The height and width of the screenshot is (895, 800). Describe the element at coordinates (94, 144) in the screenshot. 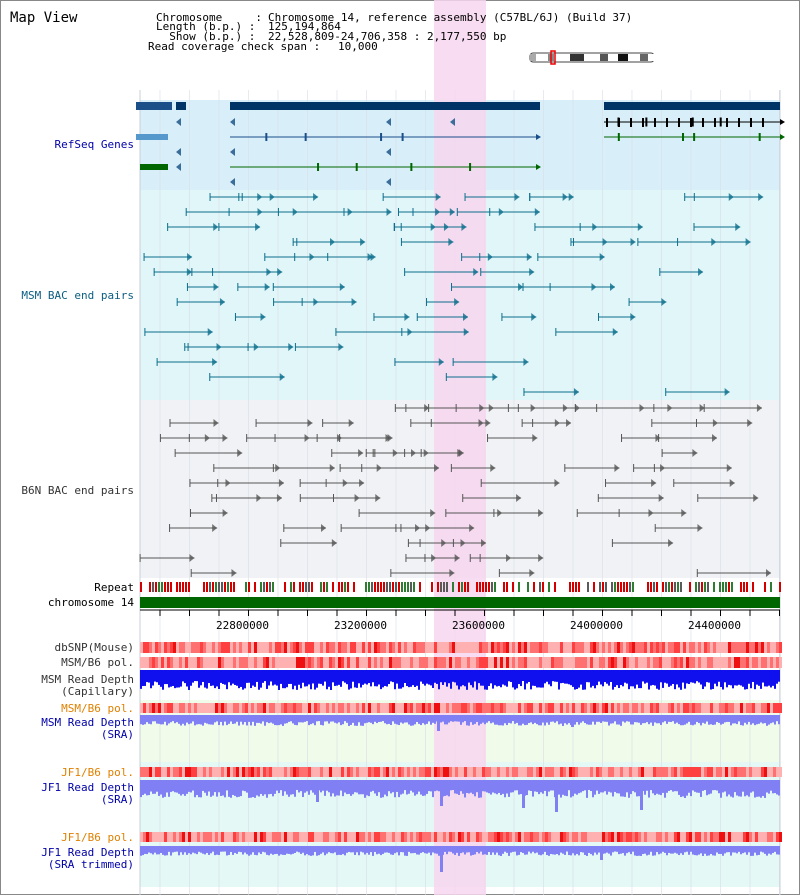

I see `track-label-refseq-genes: RefSeq Genes` at that location.